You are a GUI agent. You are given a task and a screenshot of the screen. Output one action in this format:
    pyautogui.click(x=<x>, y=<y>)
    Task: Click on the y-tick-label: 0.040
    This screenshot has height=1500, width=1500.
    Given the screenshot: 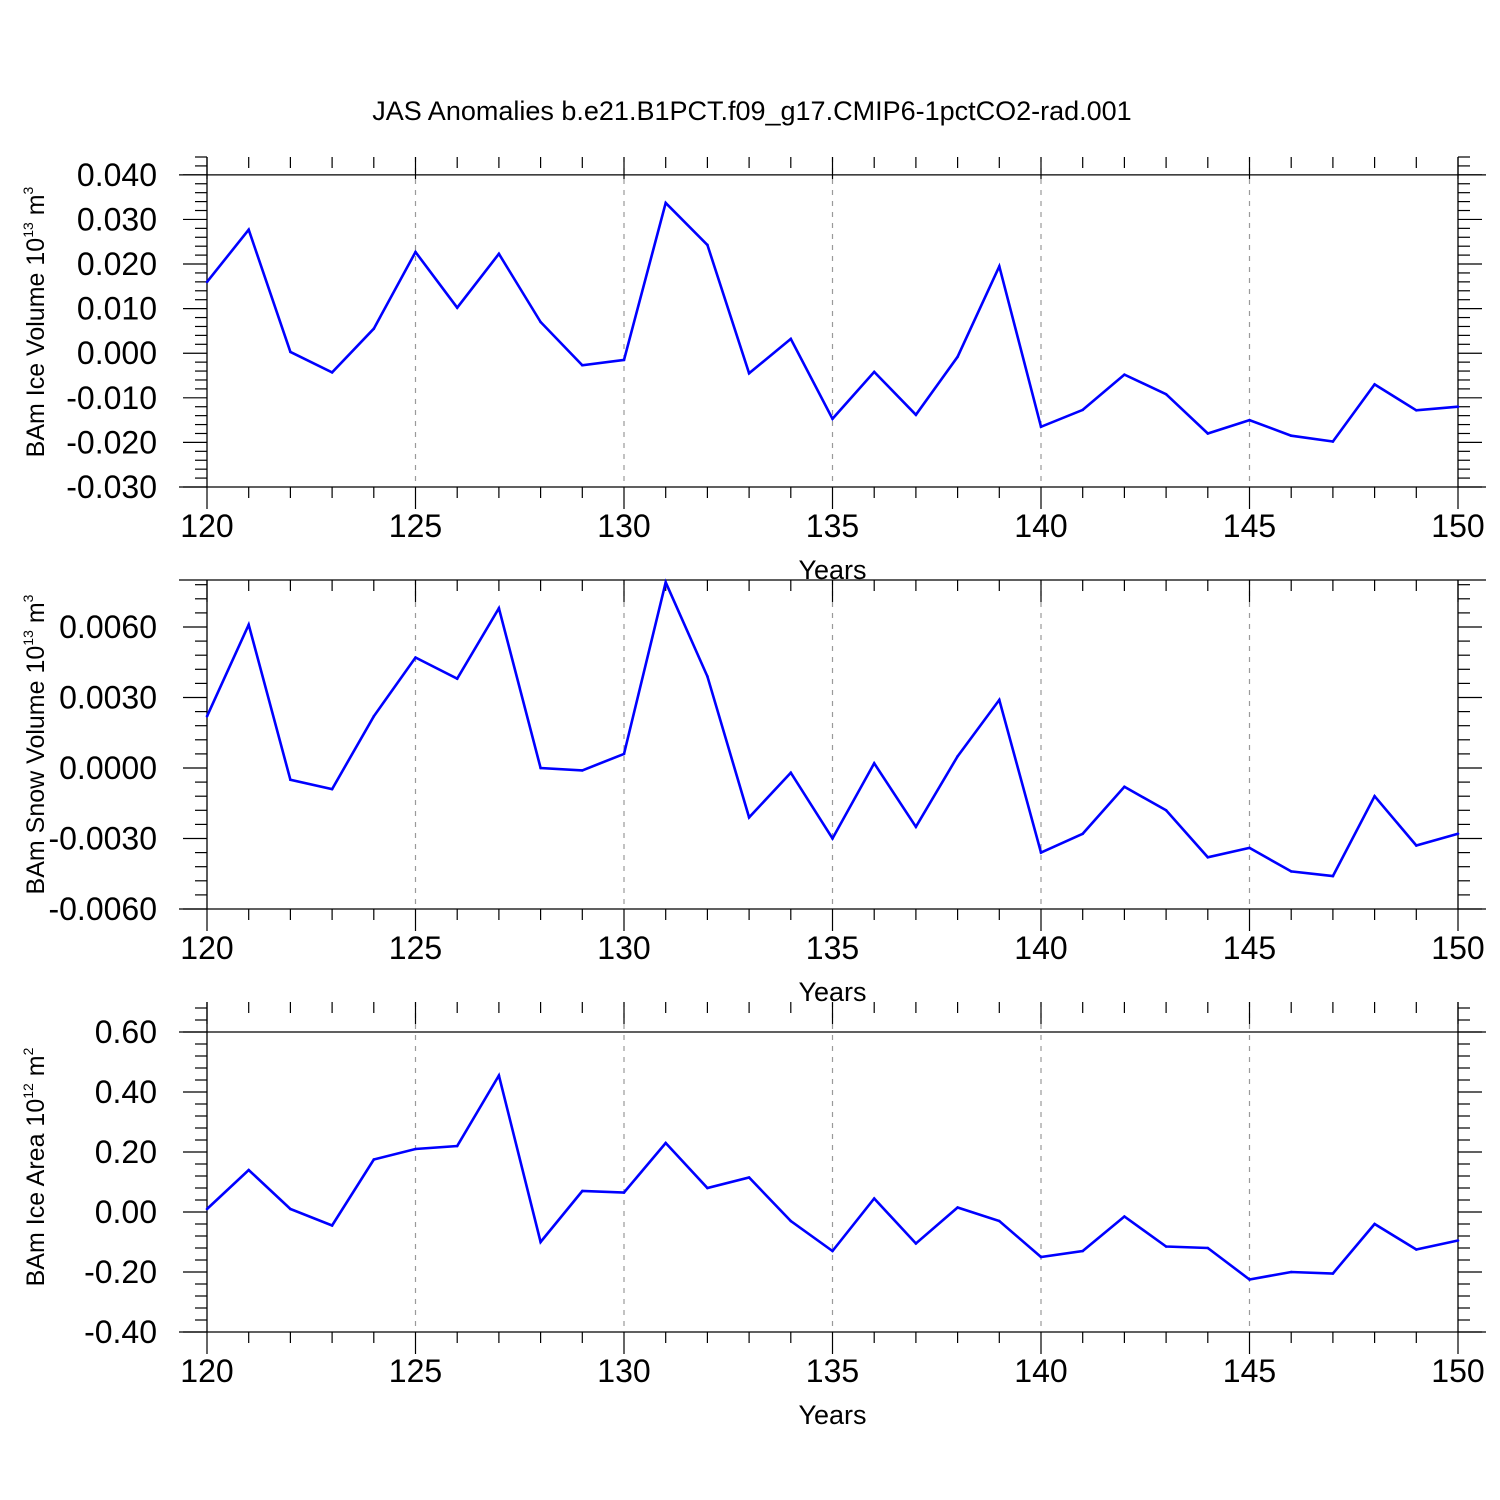 What is the action you would take?
    pyautogui.click(x=117, y=175)
    